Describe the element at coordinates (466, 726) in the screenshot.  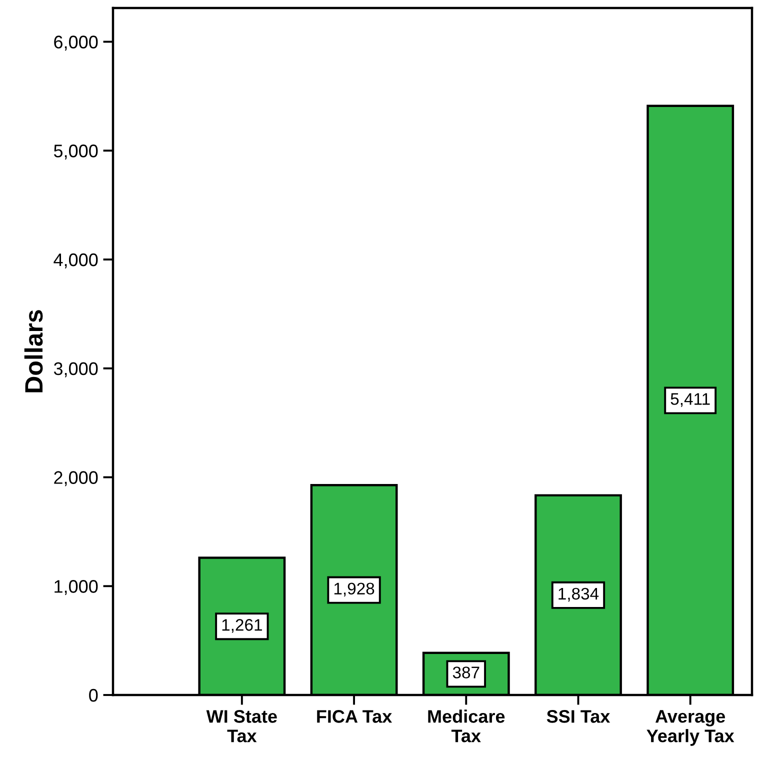
I see `x-tick-label: Medicare Tax` at that location.